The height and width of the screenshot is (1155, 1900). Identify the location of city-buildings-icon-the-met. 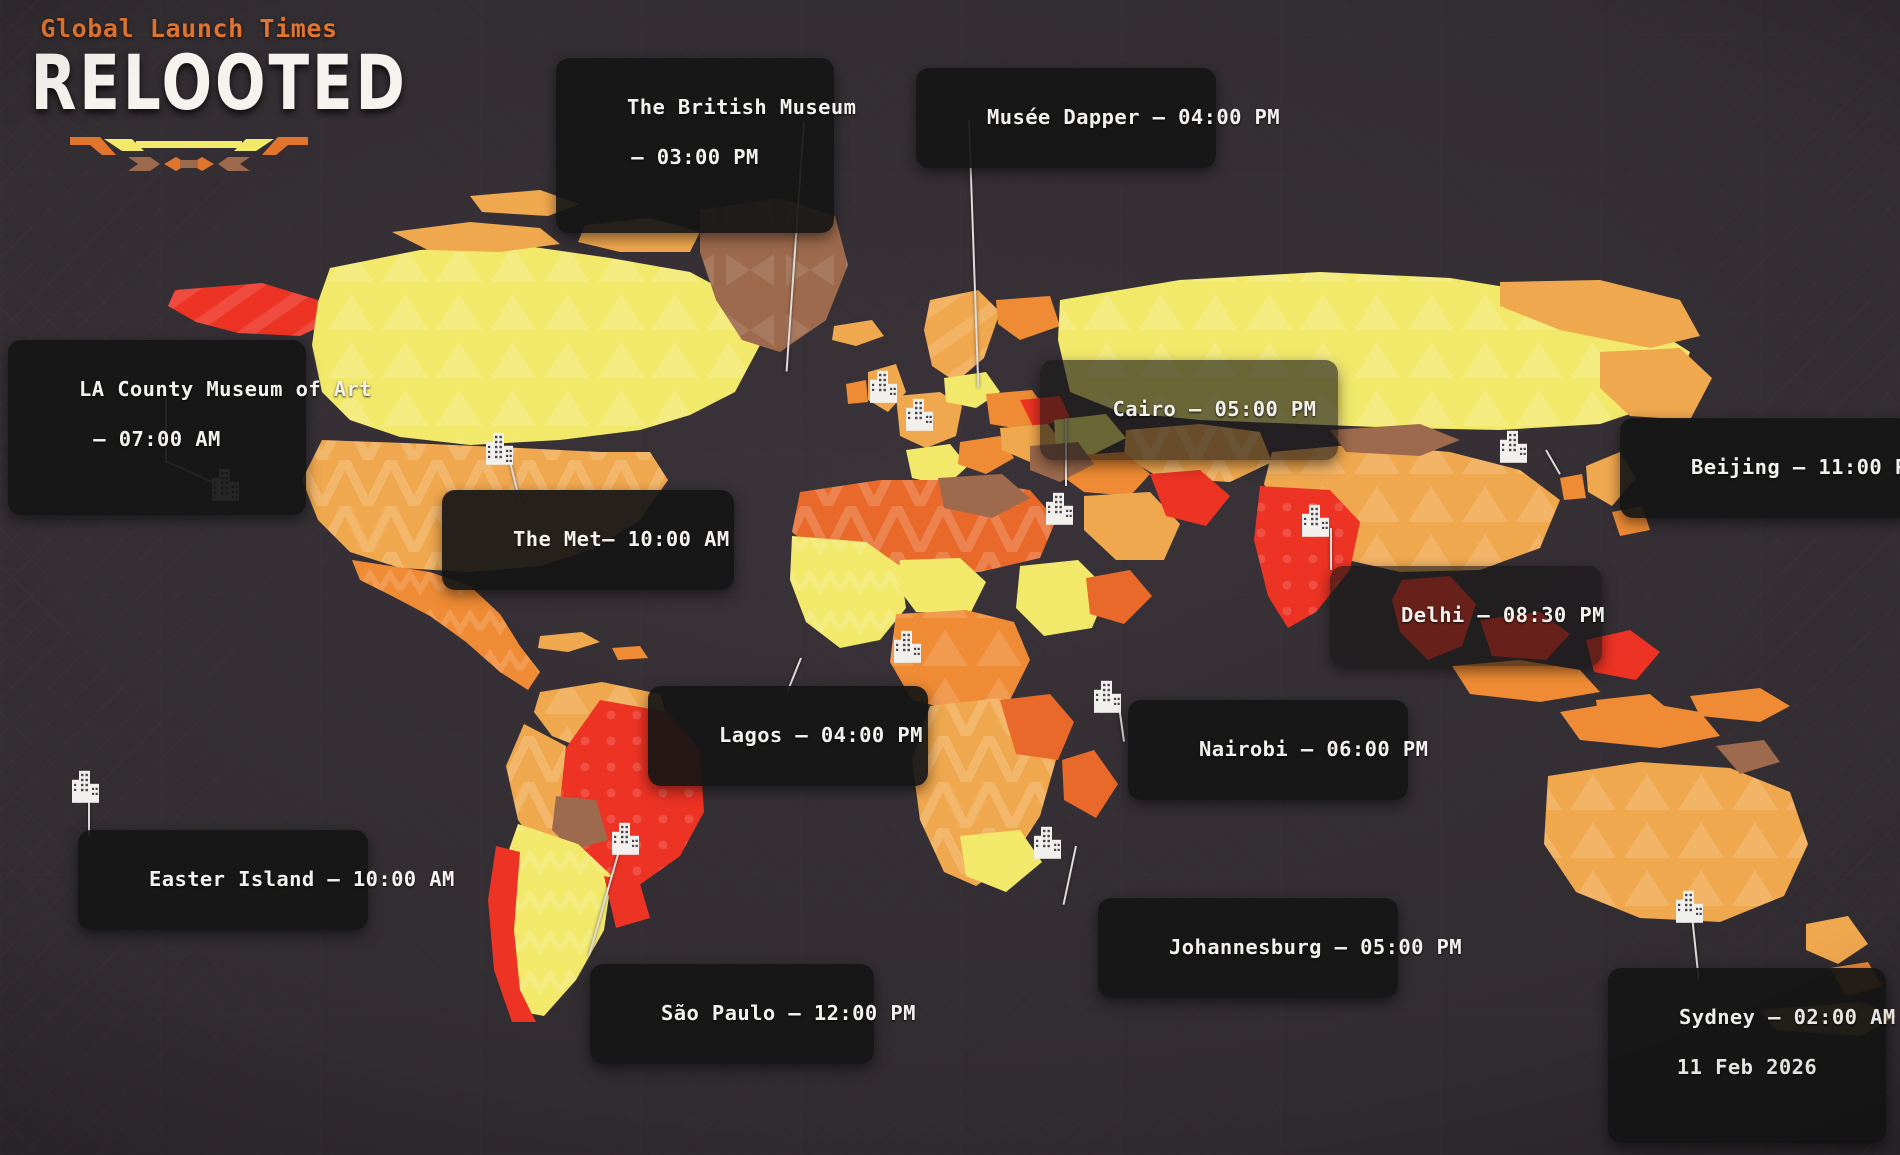
(502, 447).